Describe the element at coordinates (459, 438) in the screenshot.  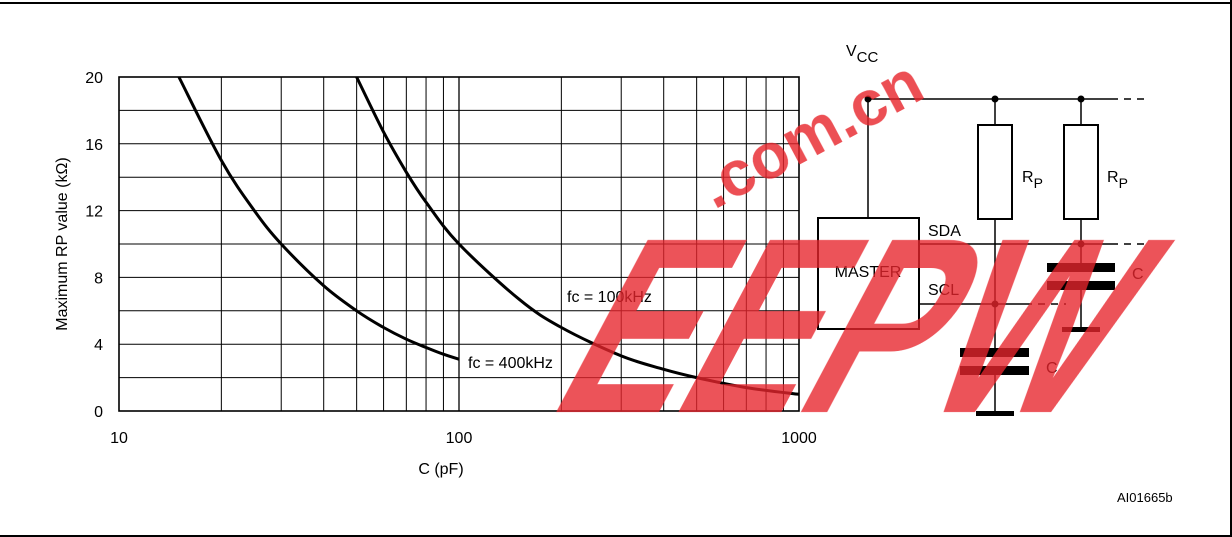
I see `x-tick-label: 100` at that location.